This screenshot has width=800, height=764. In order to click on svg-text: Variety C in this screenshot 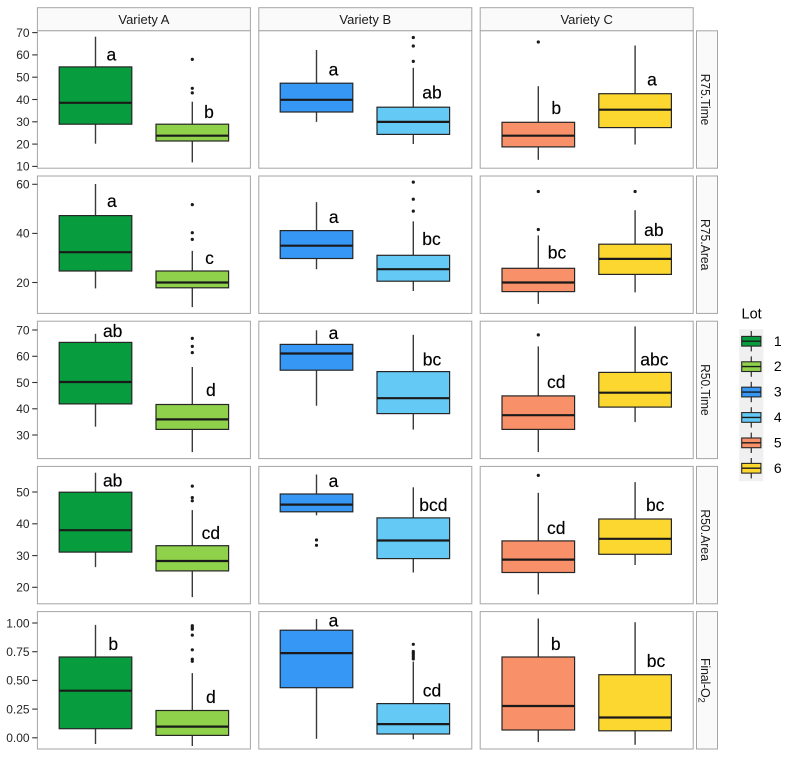, I will do `click(586, 19)`.